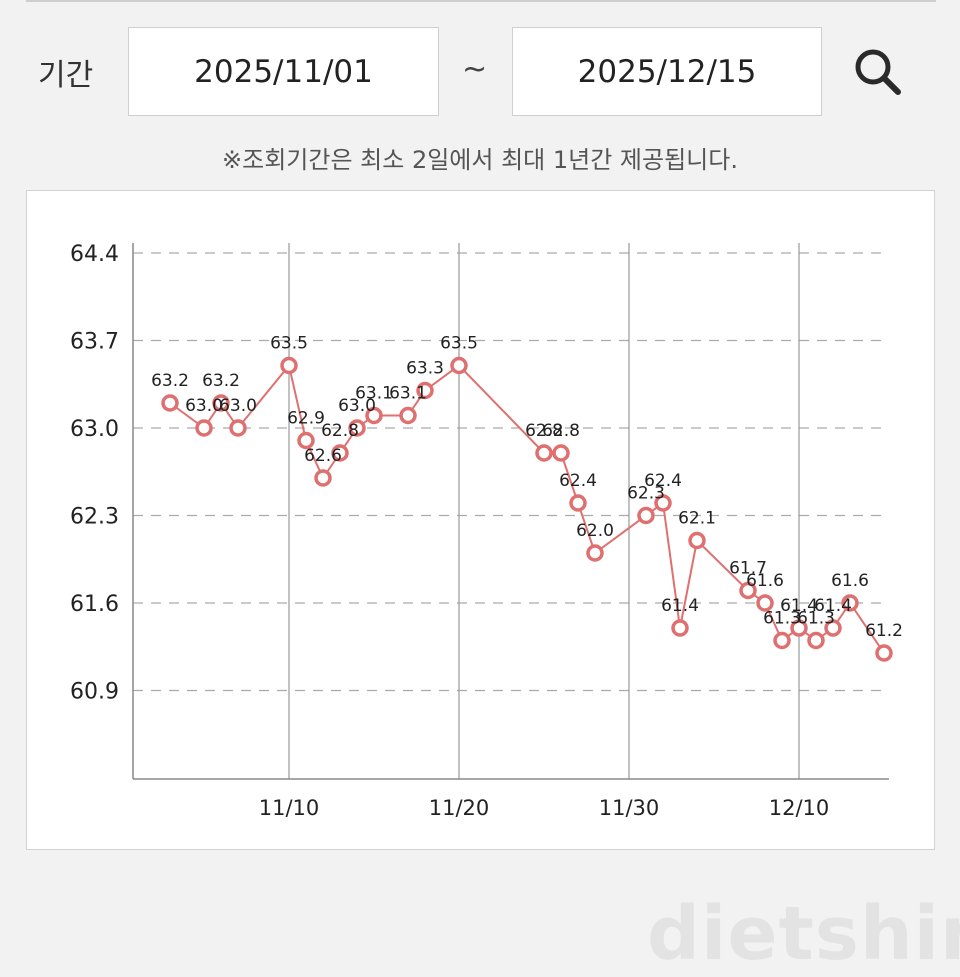 The height and width of the screenshot is (977, 960). Describe the element at coordinates (306, 419) in the screenshot. I see `data-label: 62.9` at that location.